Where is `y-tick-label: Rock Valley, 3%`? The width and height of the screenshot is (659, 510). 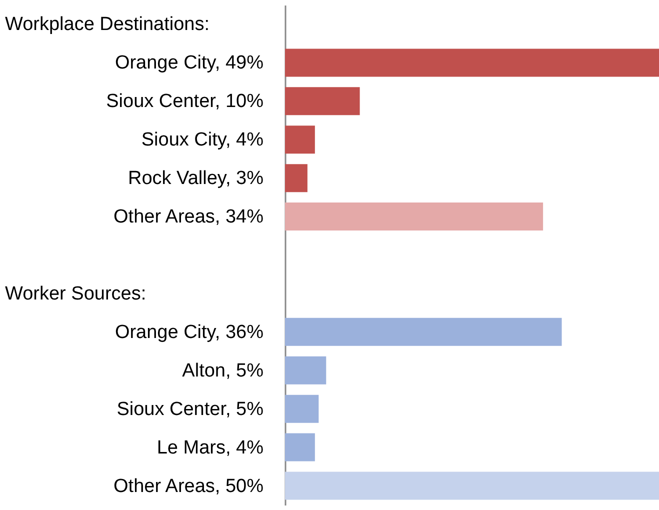 y-tick-label: Rock Valley, 3% is located at coordinates (196, 179).